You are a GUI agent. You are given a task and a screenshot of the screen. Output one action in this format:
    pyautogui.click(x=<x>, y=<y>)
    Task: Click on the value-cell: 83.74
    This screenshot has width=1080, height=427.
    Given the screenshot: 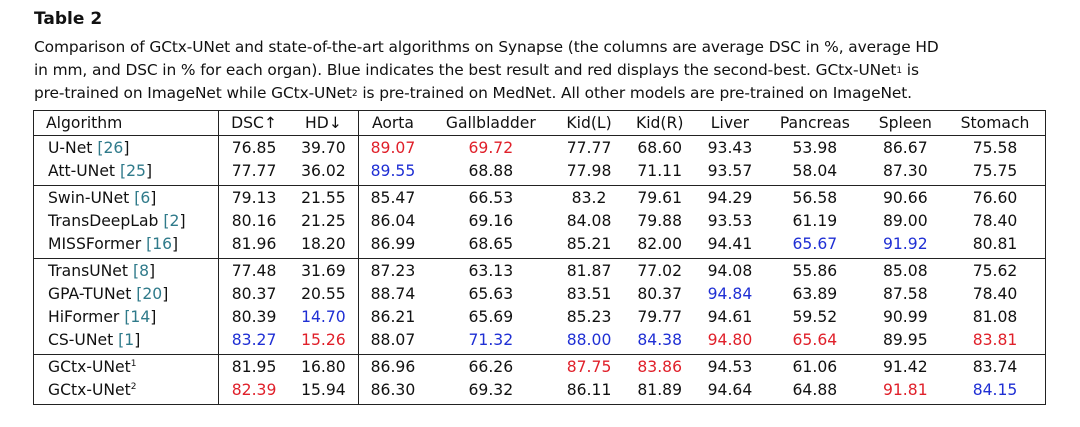 What is the action you would take?
    pyautogui.click(x=995, y=366)
    